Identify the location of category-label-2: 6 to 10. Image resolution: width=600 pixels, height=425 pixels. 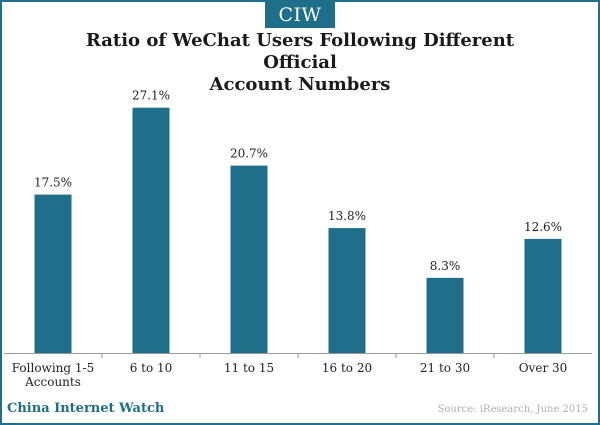
(151, 368).